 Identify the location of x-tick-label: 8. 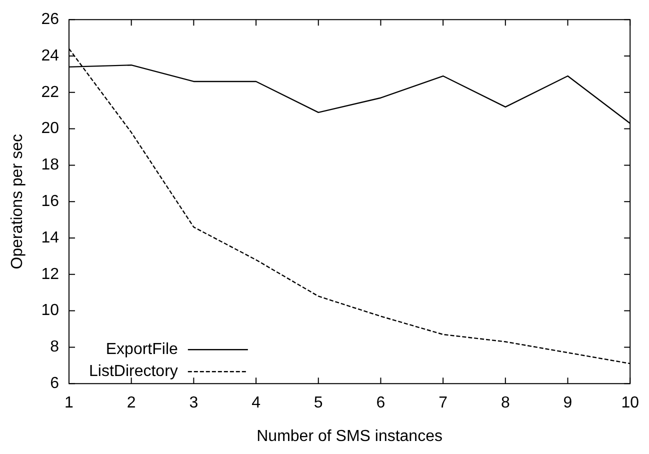
(505, 403).